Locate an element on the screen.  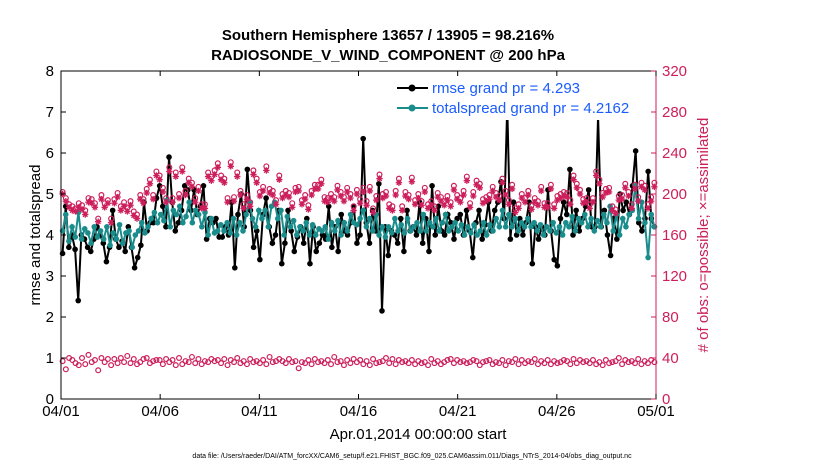
legend-totalspread-marker is located at coordinates (412, 108).